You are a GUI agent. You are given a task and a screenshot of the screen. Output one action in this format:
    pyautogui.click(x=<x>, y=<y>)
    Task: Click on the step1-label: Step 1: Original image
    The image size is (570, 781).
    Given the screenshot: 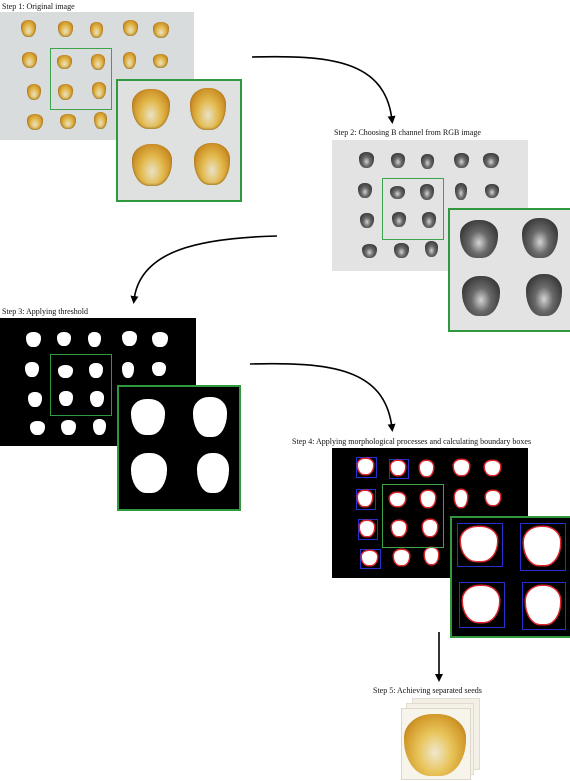 What is the action you would take?
    pyautogui.click(x=38, y=6)
    